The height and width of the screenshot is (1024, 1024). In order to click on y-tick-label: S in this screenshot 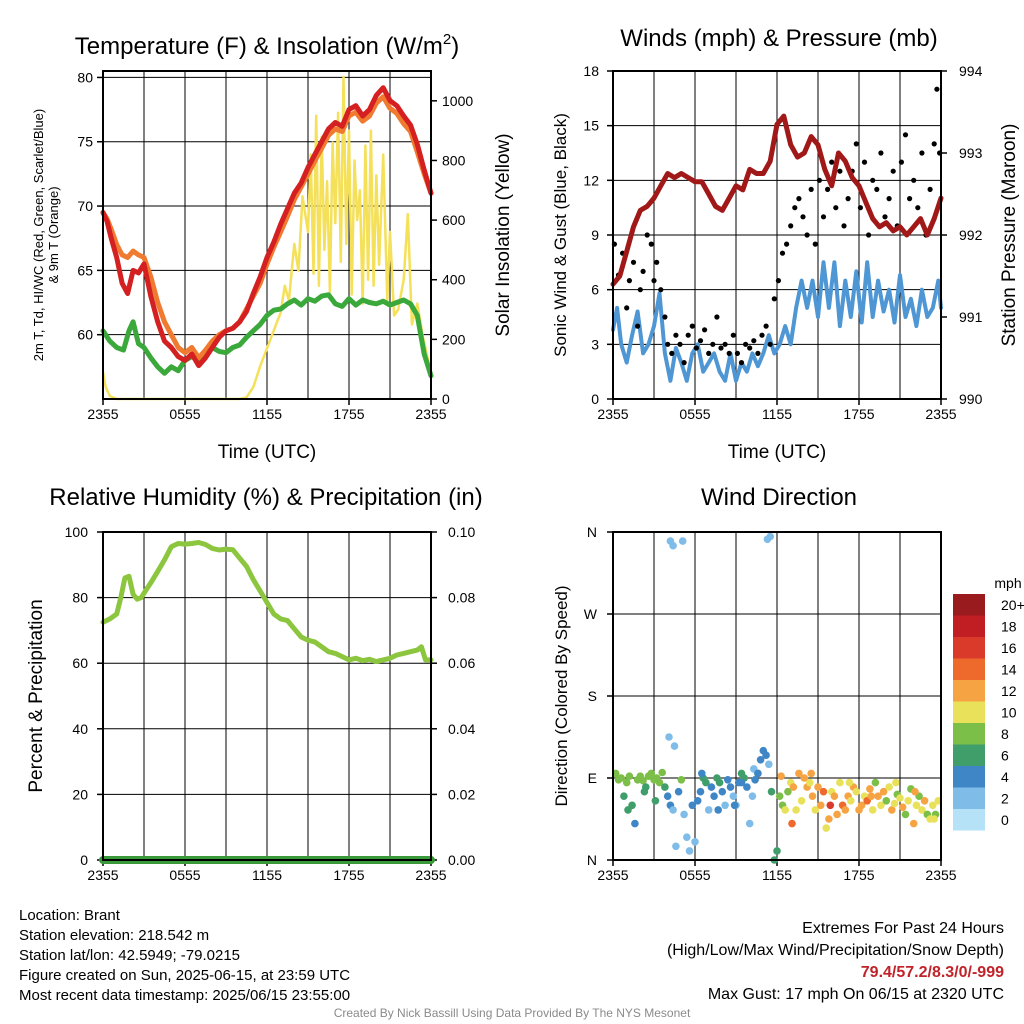, I will do `click(592, 696)`.